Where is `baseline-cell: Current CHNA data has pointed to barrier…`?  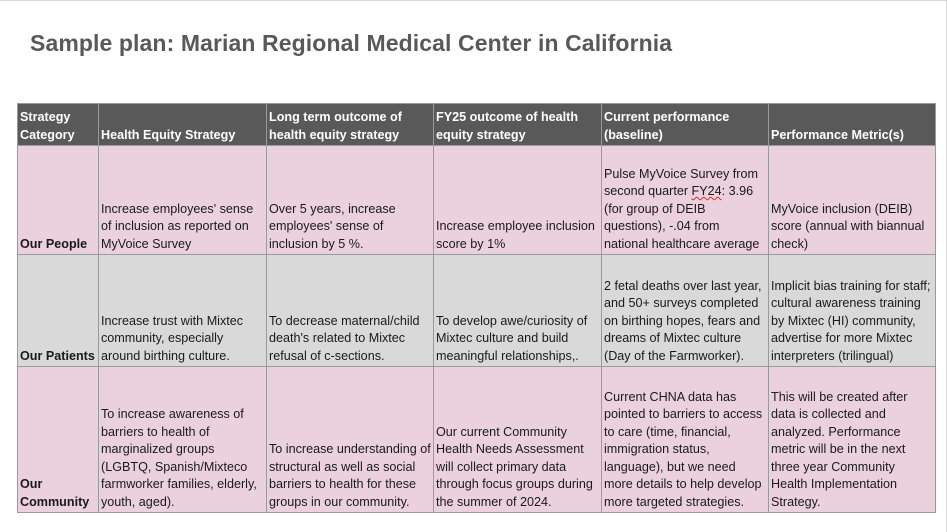
baseline-cell: Current CHNA data has pointed to barrier… is located at coordinates (685, 439).